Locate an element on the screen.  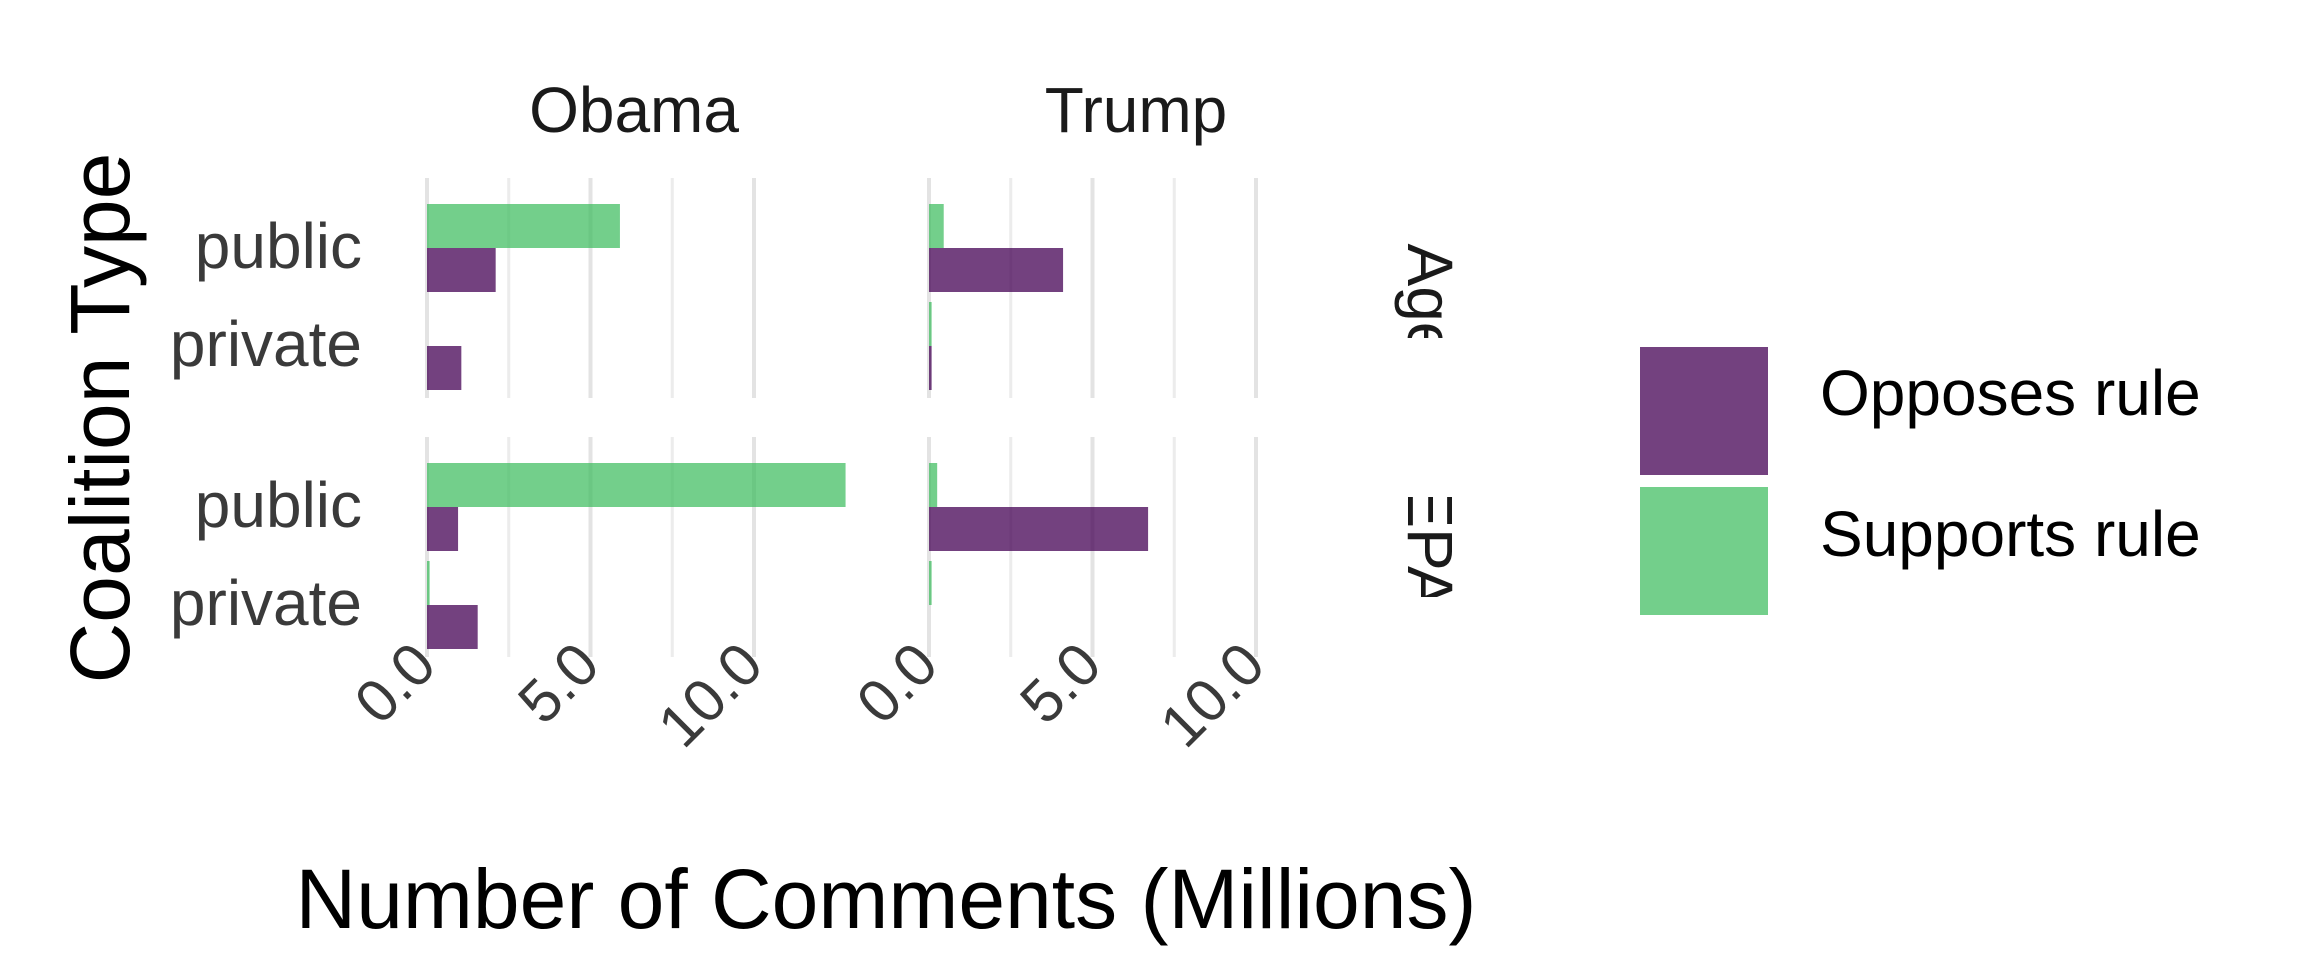
strip-label-trump: Trump is located at coordinates (1136, 110).